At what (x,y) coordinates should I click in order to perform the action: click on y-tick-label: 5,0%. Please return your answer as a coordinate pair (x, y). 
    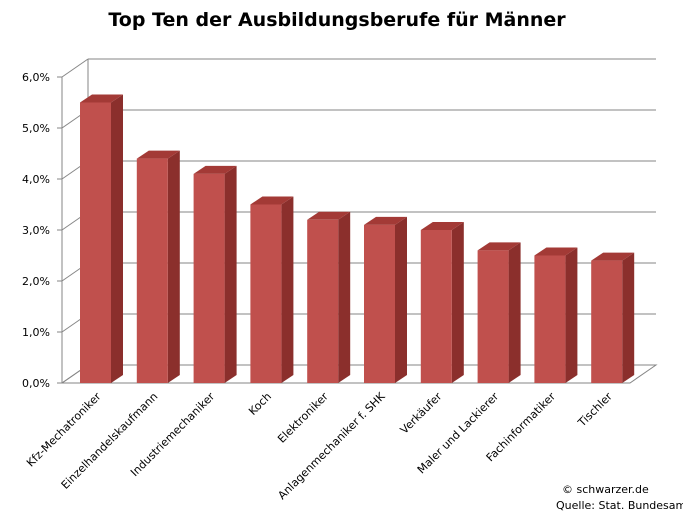
    Looking at the image, I should click on (36, 128).